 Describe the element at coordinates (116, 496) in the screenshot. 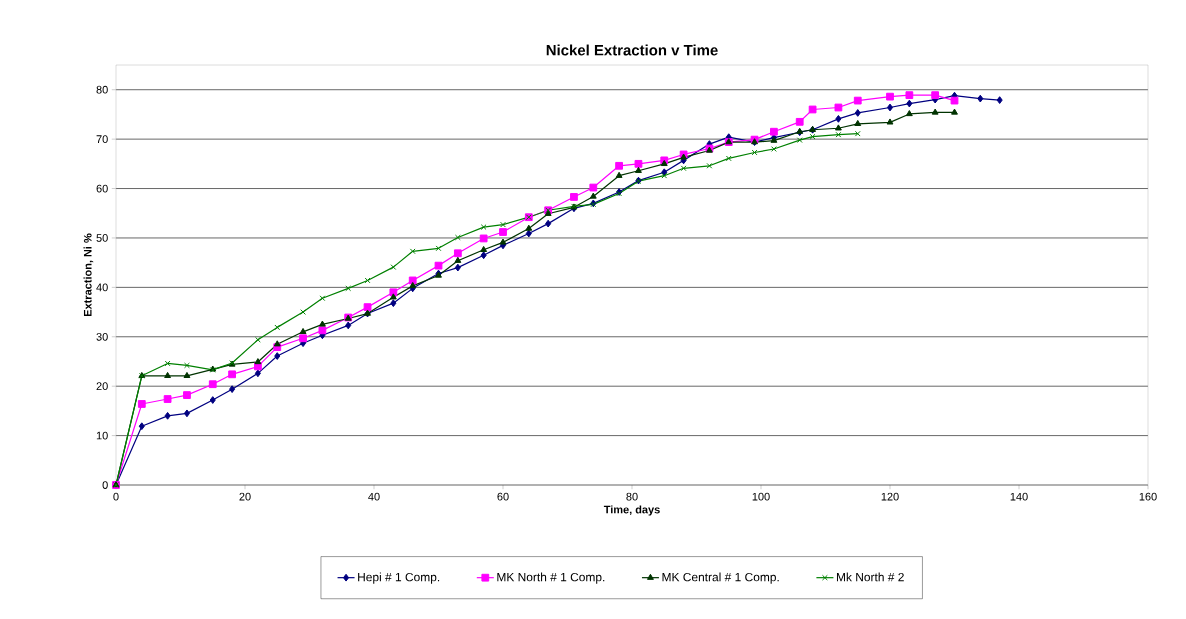

I see `x-tick-label: 0` at that location.